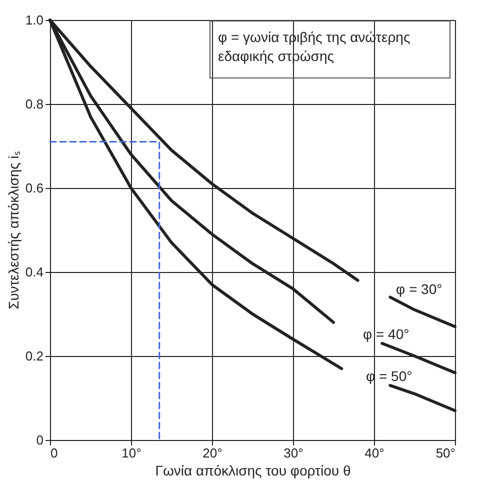 The image size is (490, 501). What do you see at coordinates (34, 188) in the screenshot?
I see `y-tick-label: 0.6` at bounding box center [34, 188].